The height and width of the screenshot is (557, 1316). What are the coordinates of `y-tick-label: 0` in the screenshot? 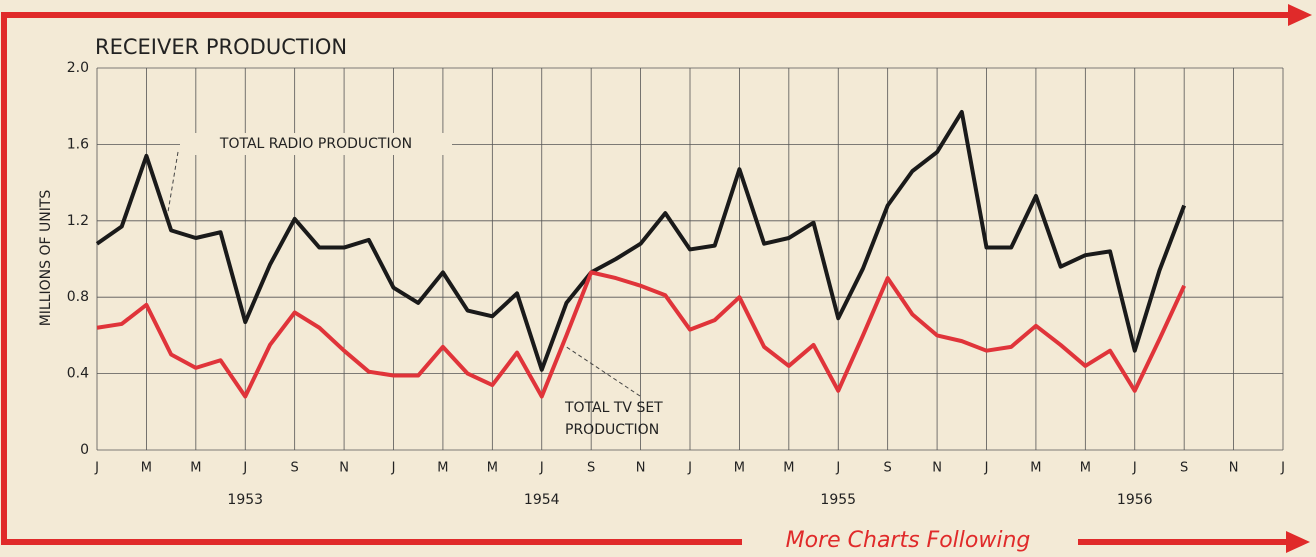 It's located at (84, 450).